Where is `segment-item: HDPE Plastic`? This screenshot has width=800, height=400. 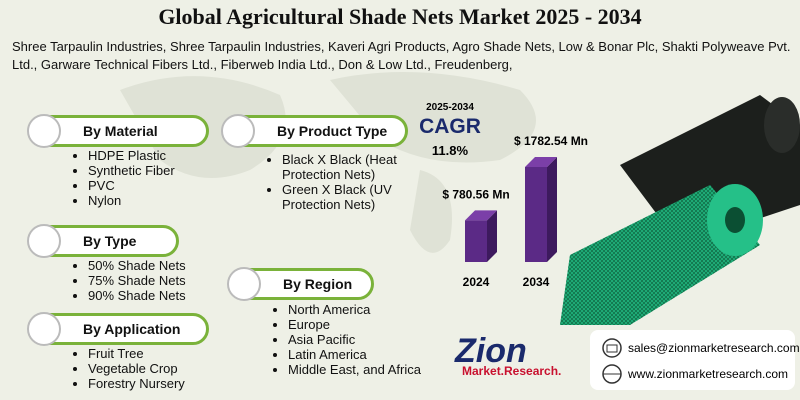
segment-item: HDPE Plastic is located at coordinates (188, 155).